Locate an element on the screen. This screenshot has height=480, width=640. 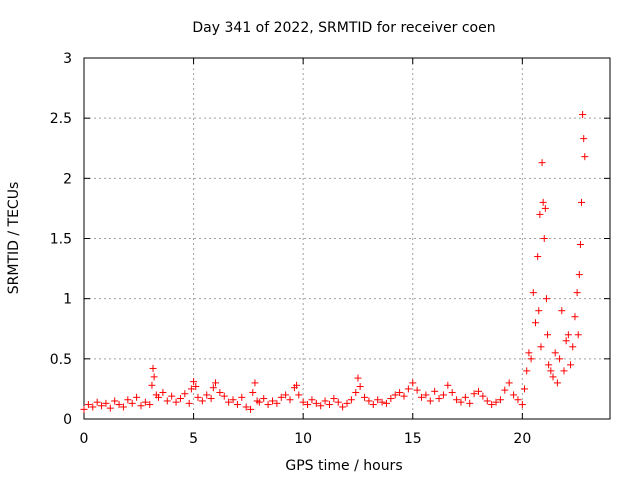
x-tick-label: 5 is located at coordinates (193, 439).